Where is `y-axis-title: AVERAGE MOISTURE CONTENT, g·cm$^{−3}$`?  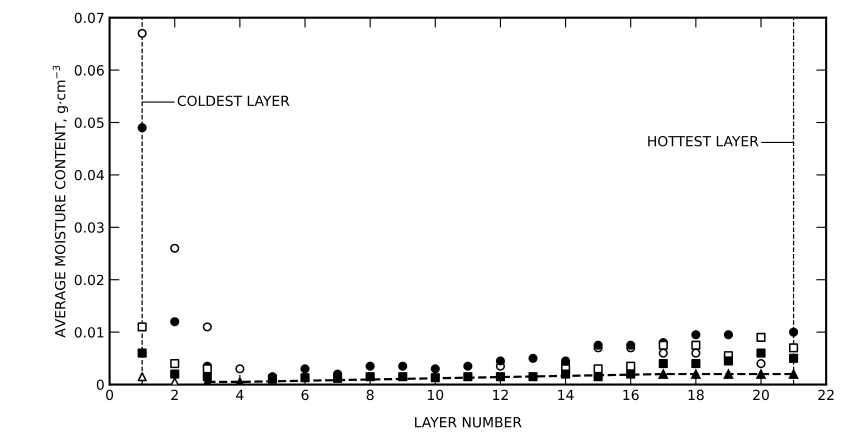 y-axis-title: AVERAGE MOISTURE CONTENT, g·cm$^{−3}$ is located at coordinates (60, 202).